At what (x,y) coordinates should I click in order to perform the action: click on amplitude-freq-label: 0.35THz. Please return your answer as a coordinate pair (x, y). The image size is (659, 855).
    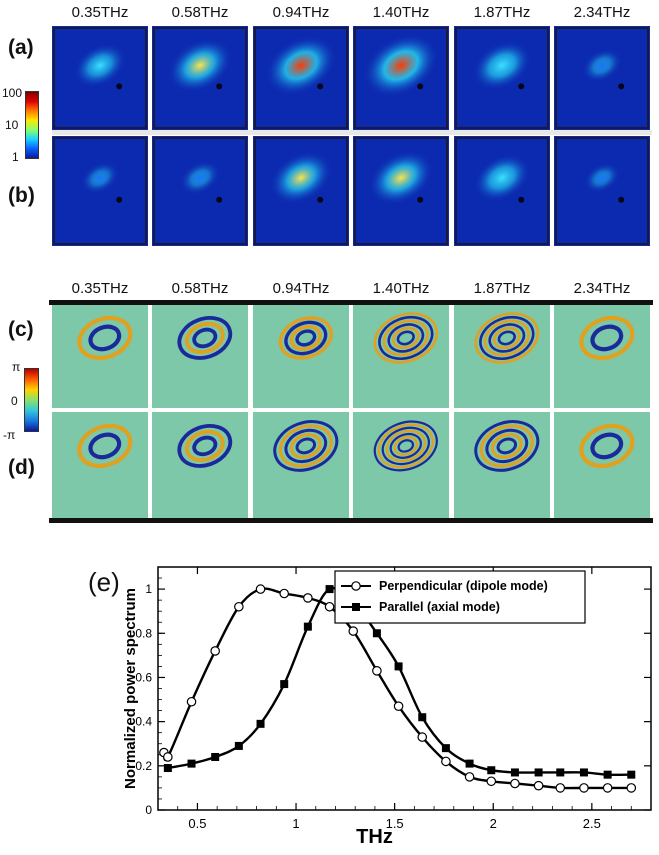
    Looking at the image, I should click on (100, 12).